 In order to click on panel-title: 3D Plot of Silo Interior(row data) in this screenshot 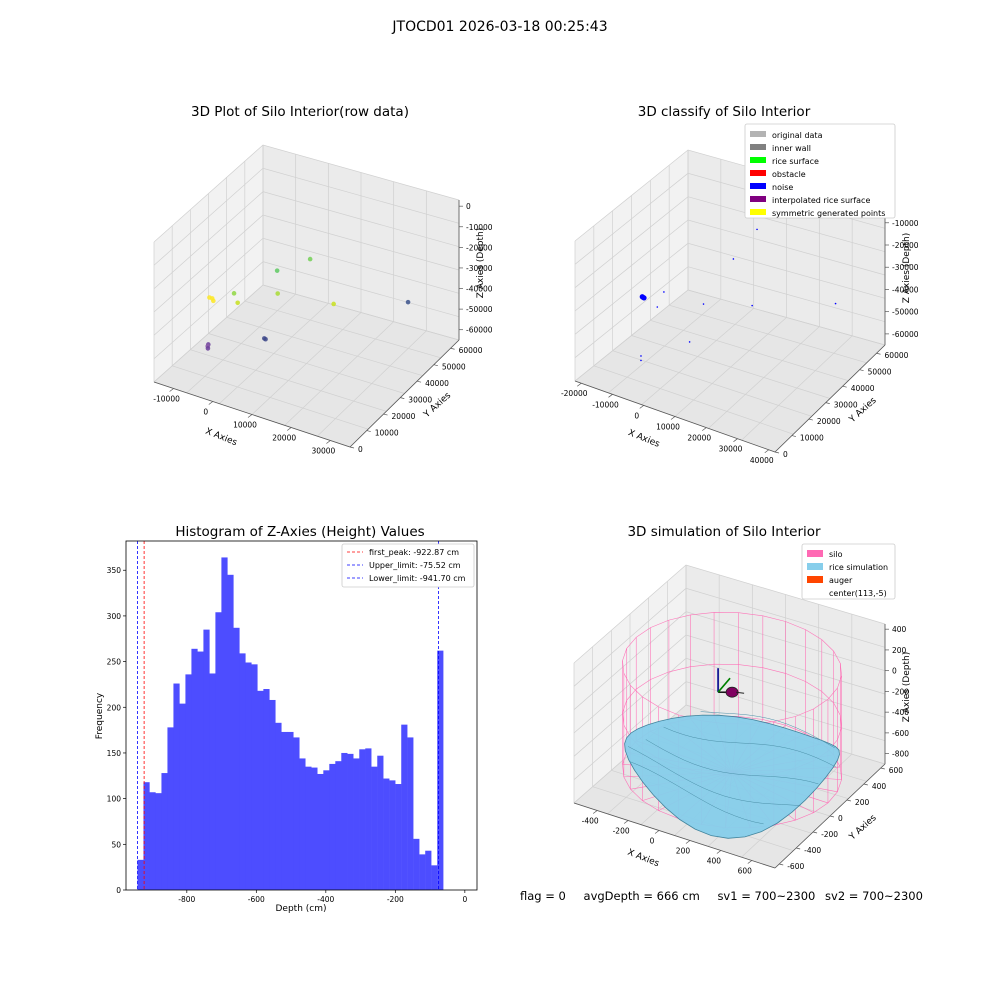, I will do `click(300, 112)`.